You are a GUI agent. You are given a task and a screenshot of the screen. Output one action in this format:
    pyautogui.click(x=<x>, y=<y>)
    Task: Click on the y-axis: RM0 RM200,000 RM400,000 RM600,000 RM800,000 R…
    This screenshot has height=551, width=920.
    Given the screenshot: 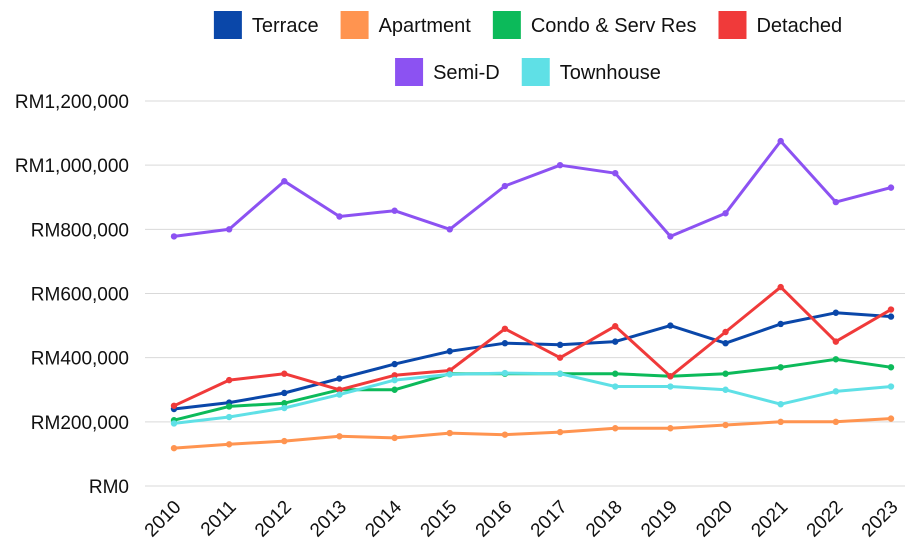 What is the action you would take?
    pyautogui.click(x=72, y=295)
    